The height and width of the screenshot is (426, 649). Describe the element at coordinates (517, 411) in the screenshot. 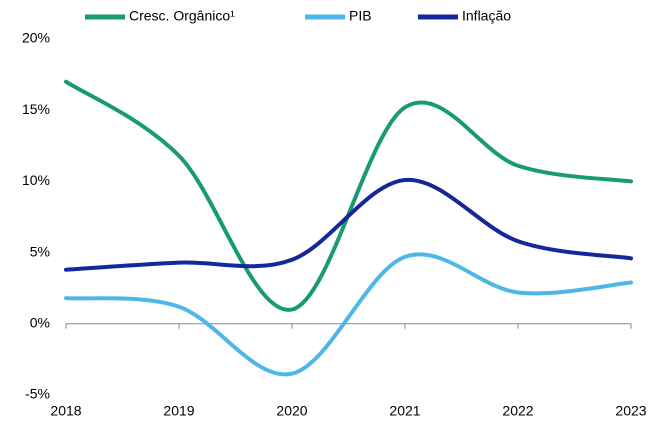

I see `x-tick-label: 2022` at that location.